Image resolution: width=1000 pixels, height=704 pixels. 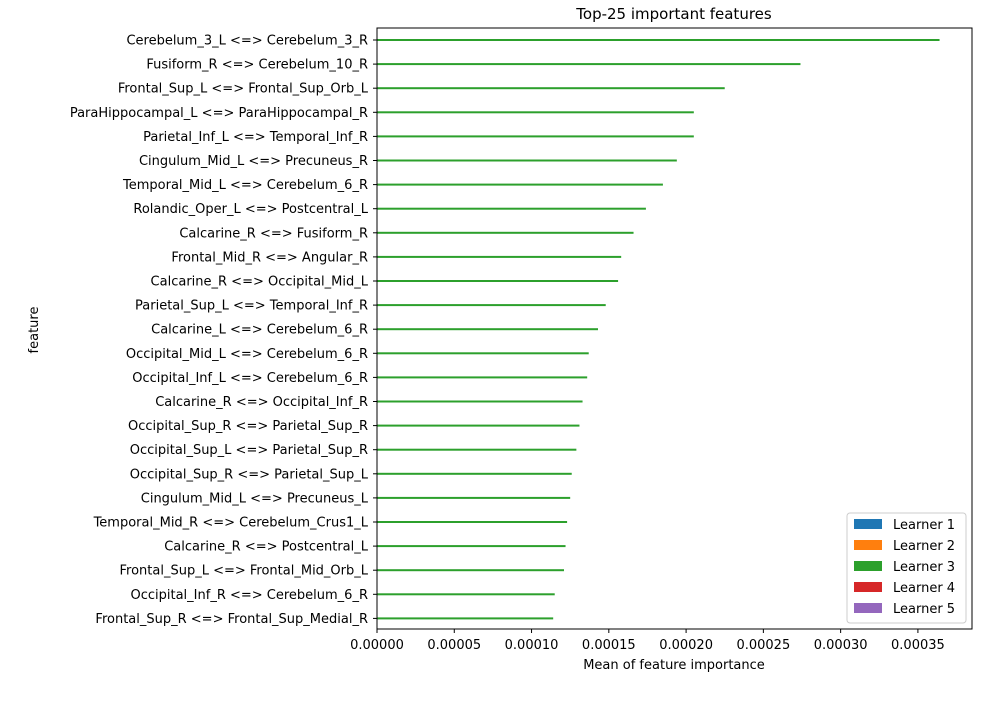 What do you see at coordinates (260, 282) in the screenshot?
I see `y-tick-label: Calcarine_R <=> Occipital_Mid_L` at bounding box center [260, 282].